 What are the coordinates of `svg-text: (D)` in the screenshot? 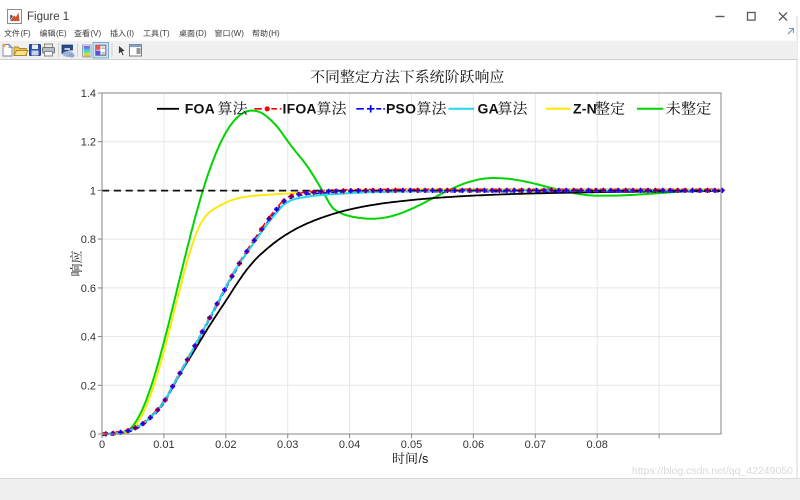 It's located at (201, 33).